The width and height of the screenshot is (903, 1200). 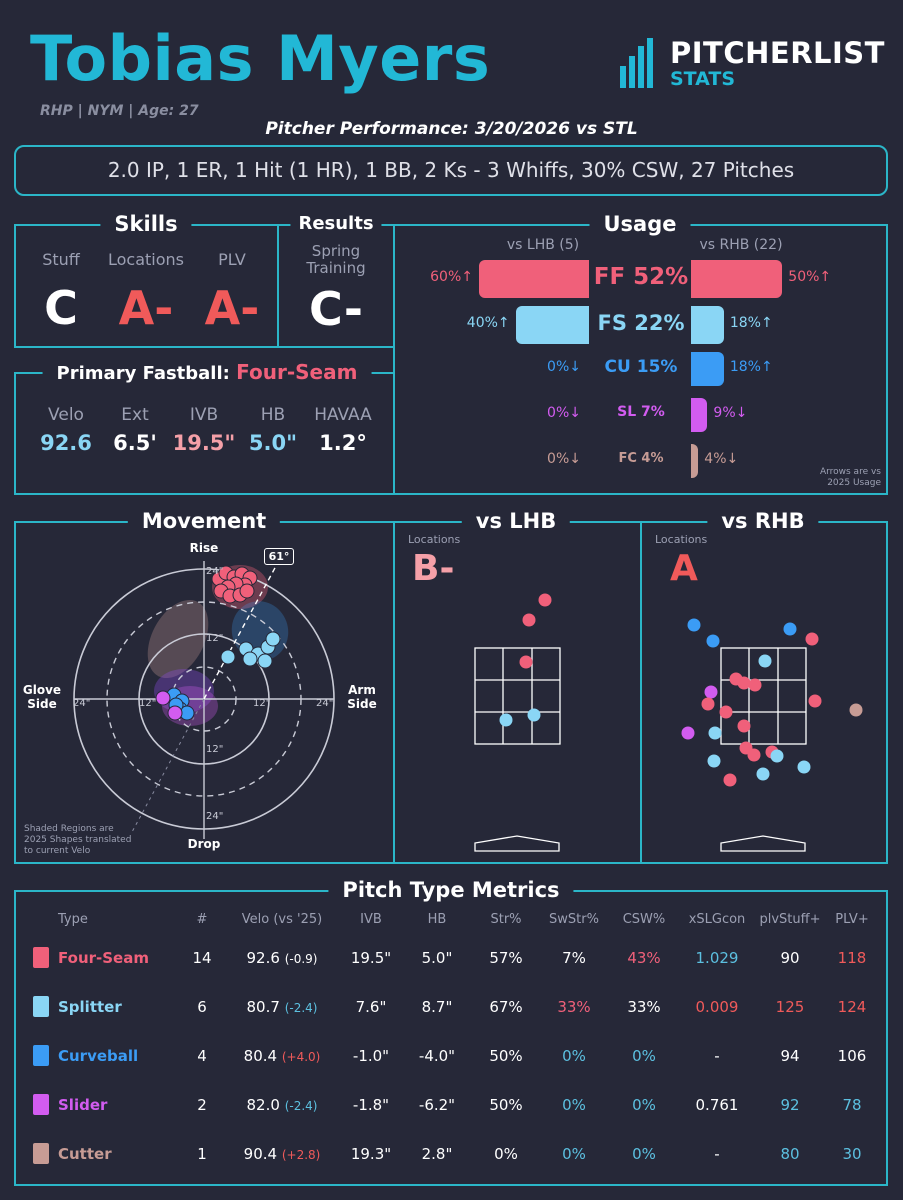 I want to click on usage-rhb-value: 9%↓, so click(x=730, y=413).